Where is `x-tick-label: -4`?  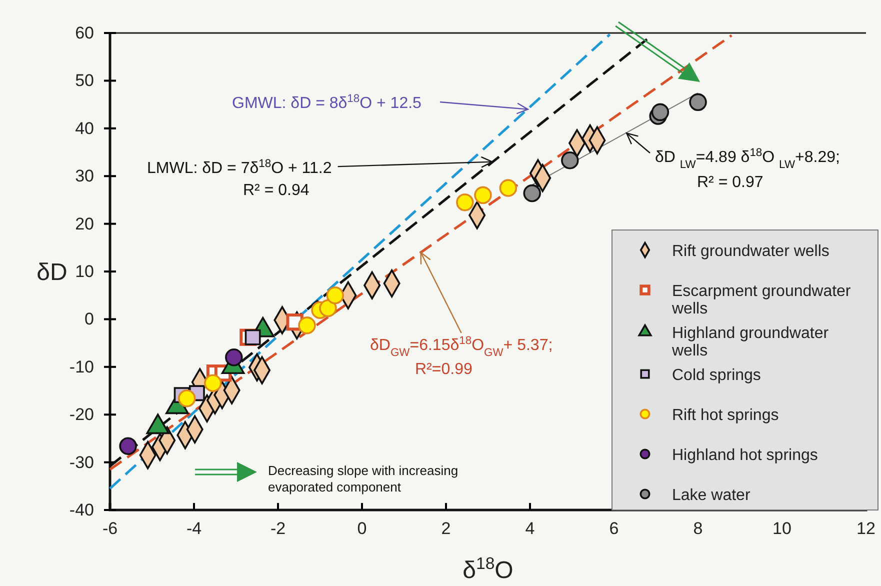
x-tick-label: -4 is located at coordinates (194, 528).